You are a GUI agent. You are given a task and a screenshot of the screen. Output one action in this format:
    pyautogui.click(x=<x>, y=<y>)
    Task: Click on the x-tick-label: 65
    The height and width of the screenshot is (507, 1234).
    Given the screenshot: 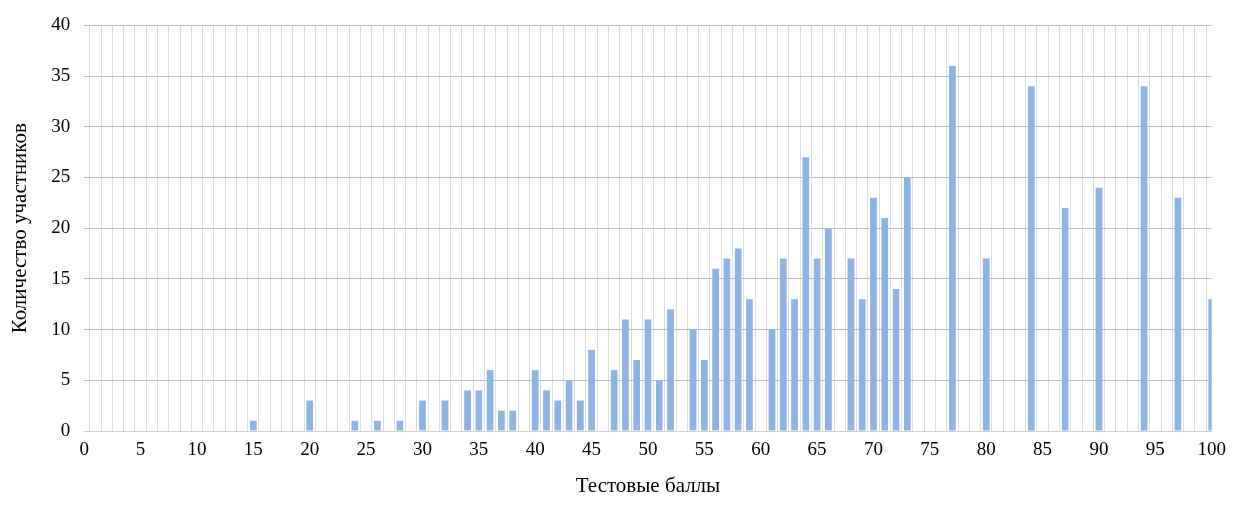 What is the action you would take?
    pyautogui.click(x=817, y=449)
    